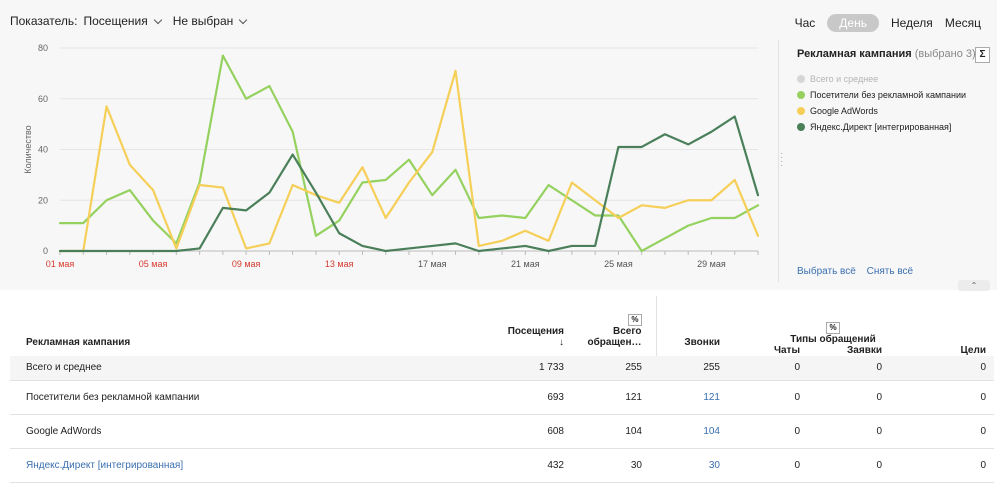  I want to click on y-tick-label: 60, so click(43, 99).